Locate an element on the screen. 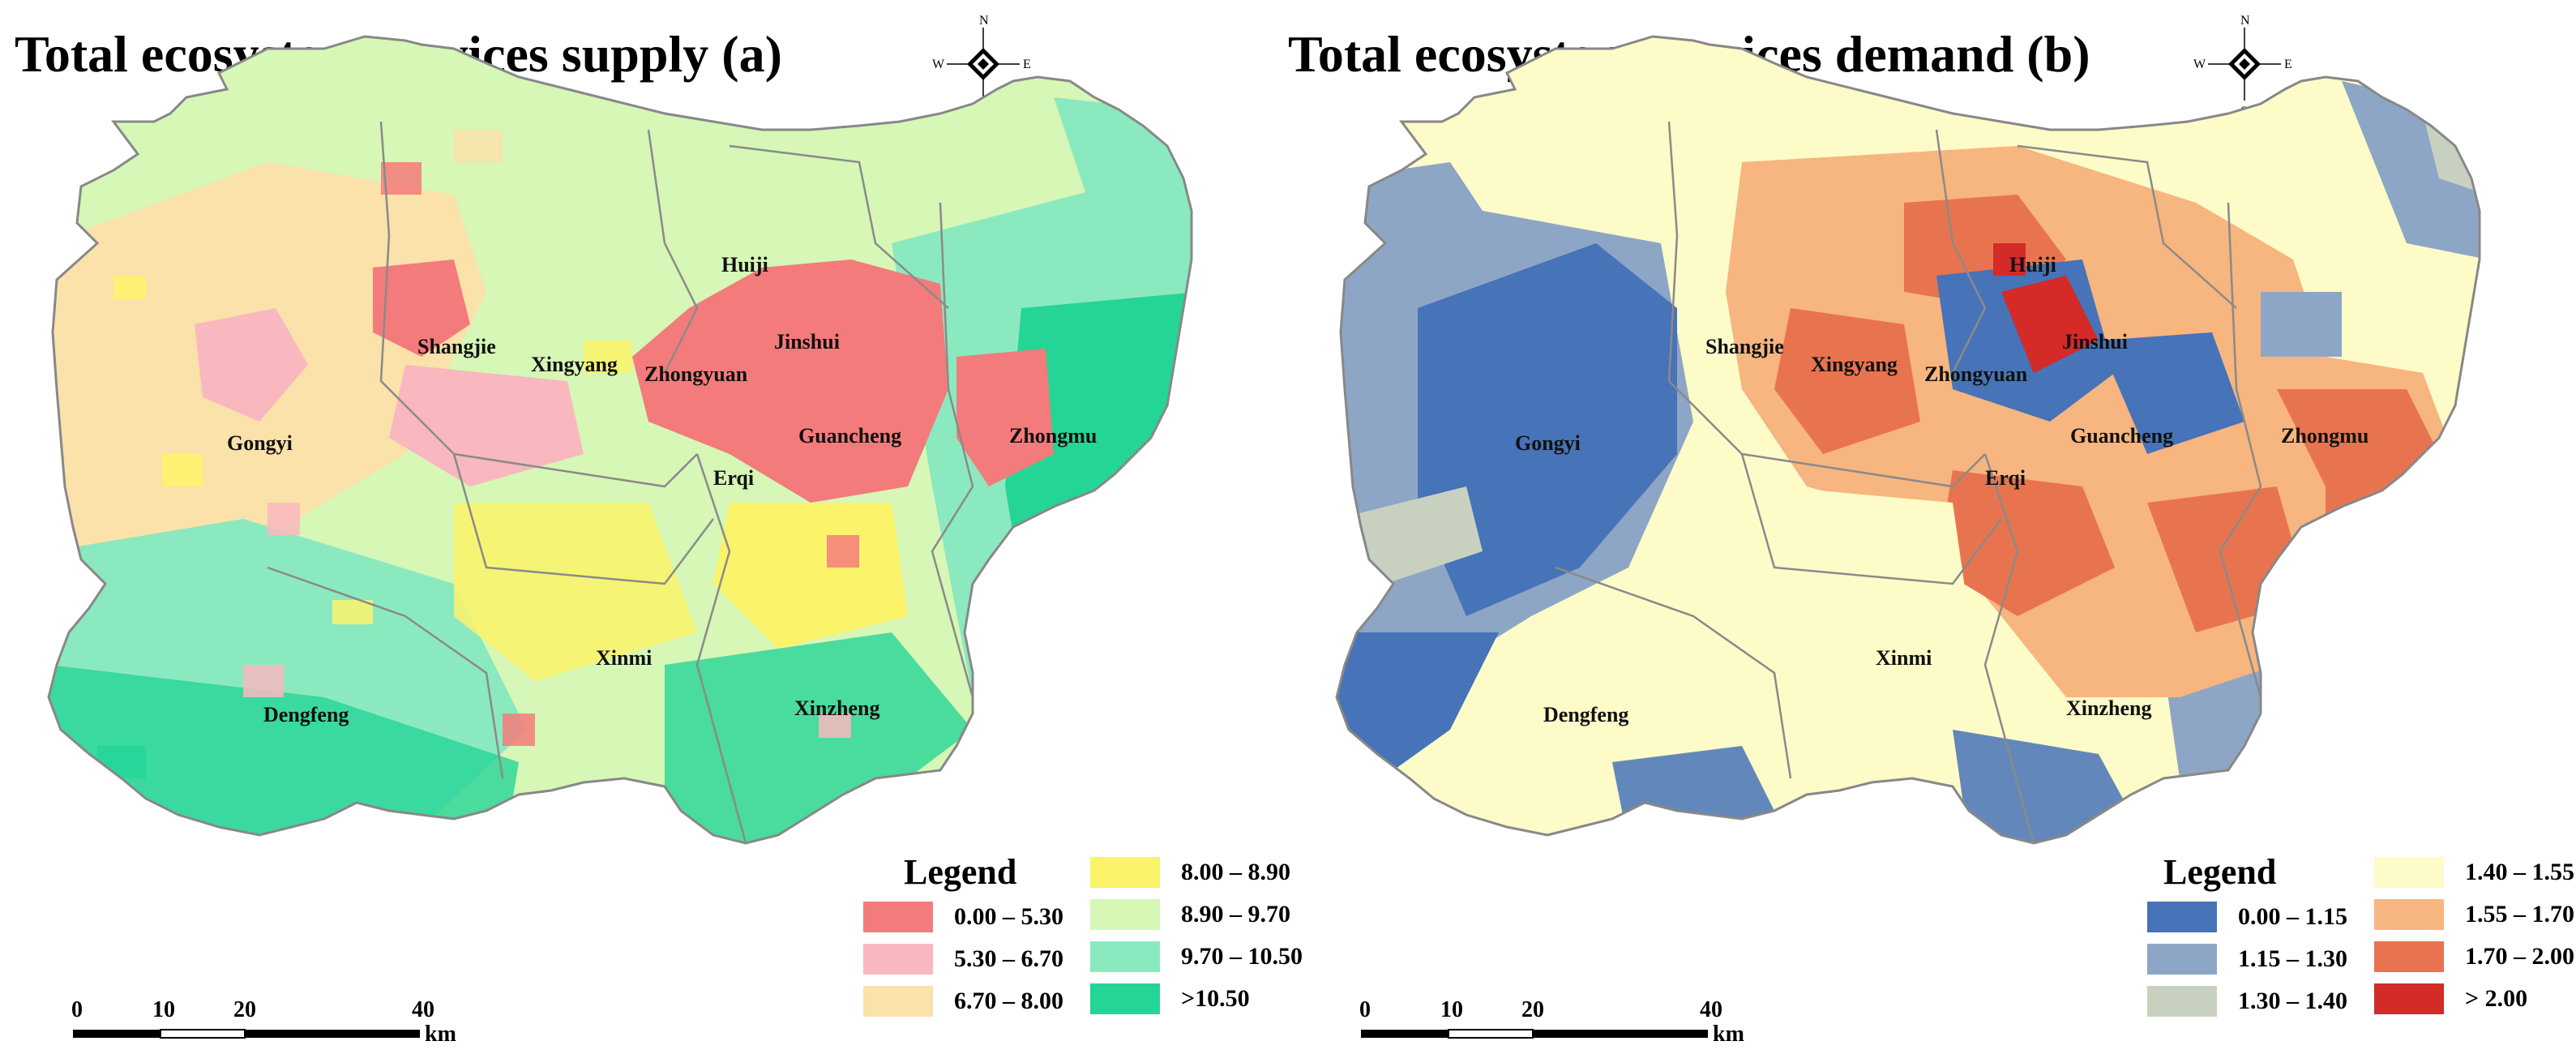 The height and width of the screenshot is (1054, 2576). legend-item: 8.90 – 9.70 is located at coordinates (1196, 915).